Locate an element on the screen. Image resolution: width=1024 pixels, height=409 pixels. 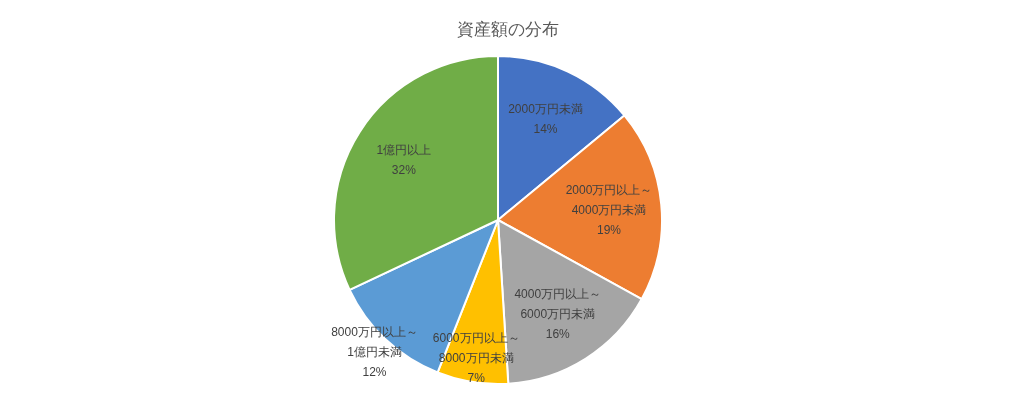
data-label: 7% is located at coordinates (476, 377).